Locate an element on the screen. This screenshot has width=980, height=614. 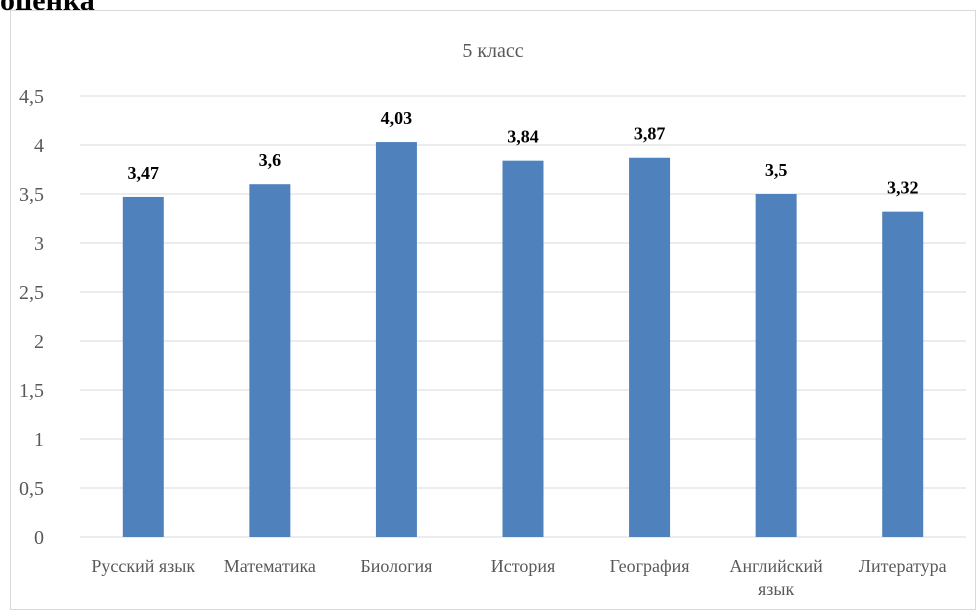
y-tick-label: 3 is located at coordinates (39, 244).